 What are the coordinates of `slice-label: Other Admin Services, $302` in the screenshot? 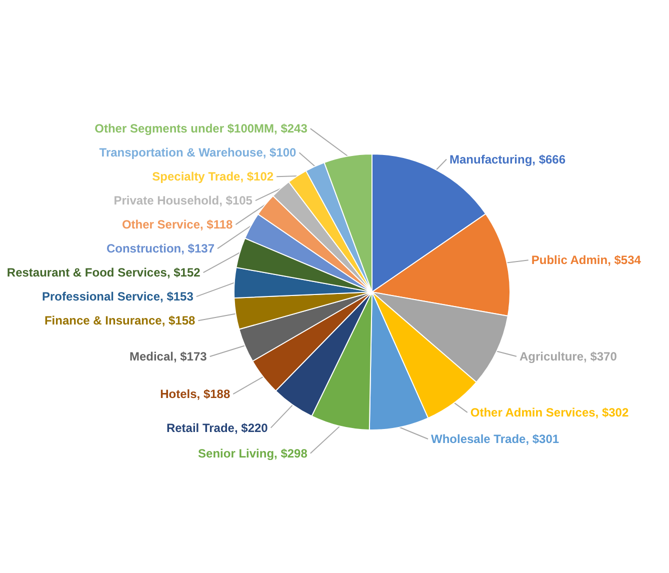 It's located at (549, 412).